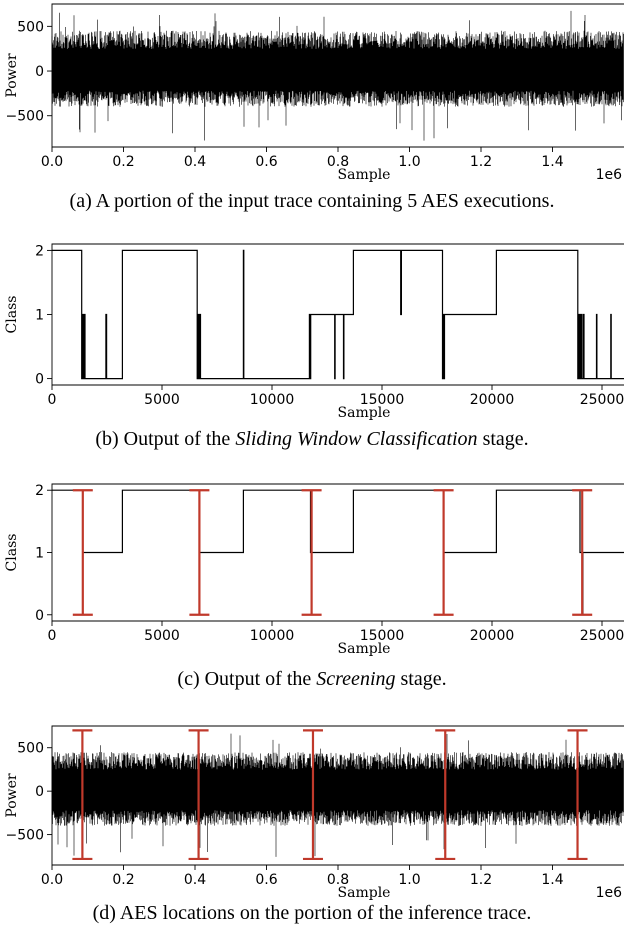  I want to click on x-tick-label-a: 1.0, so click(409, 162).